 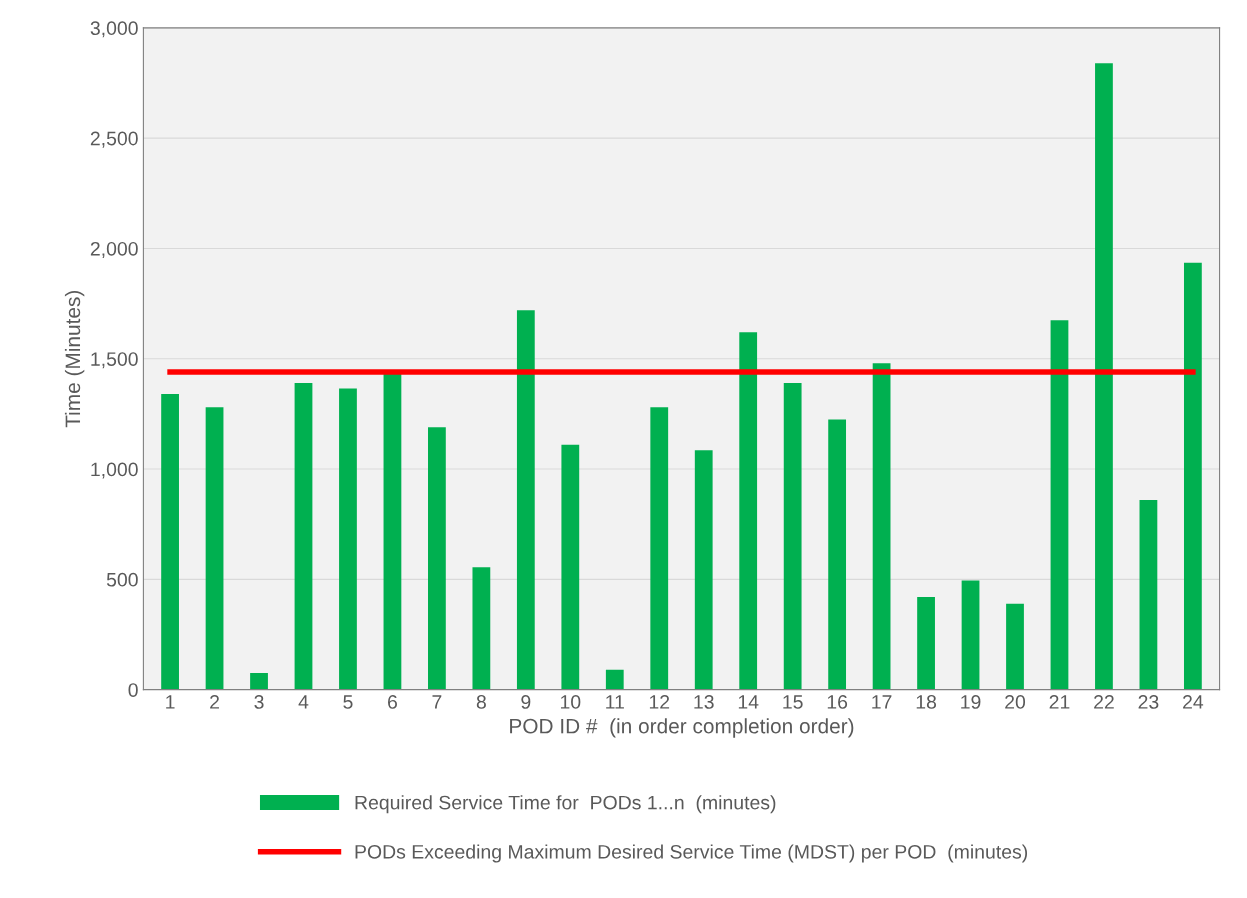 I want to click on x-tick-label: 12, so click(x=659, y=702).